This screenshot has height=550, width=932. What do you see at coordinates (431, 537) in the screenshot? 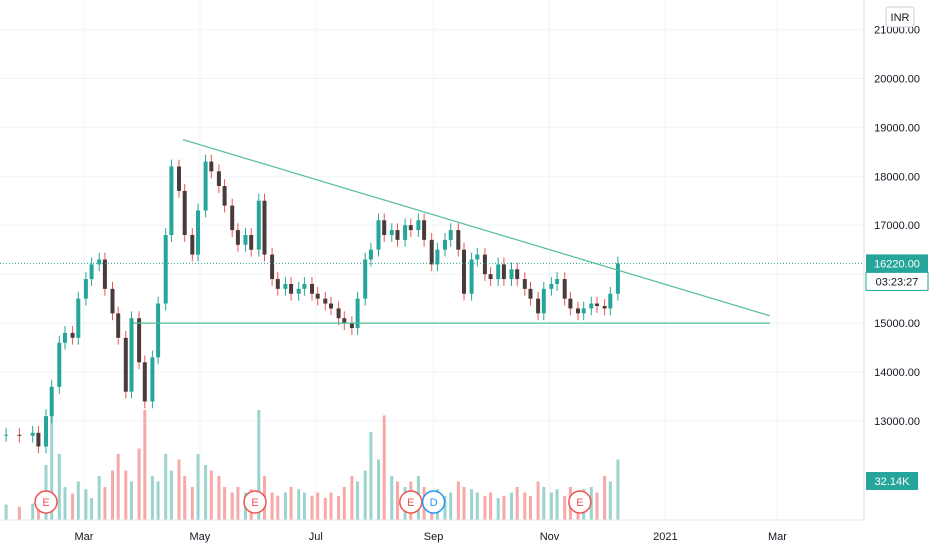
I see `time-axis: Mar May Jul Sep Nov 2021 Mar` at bounding box center [431, 537].